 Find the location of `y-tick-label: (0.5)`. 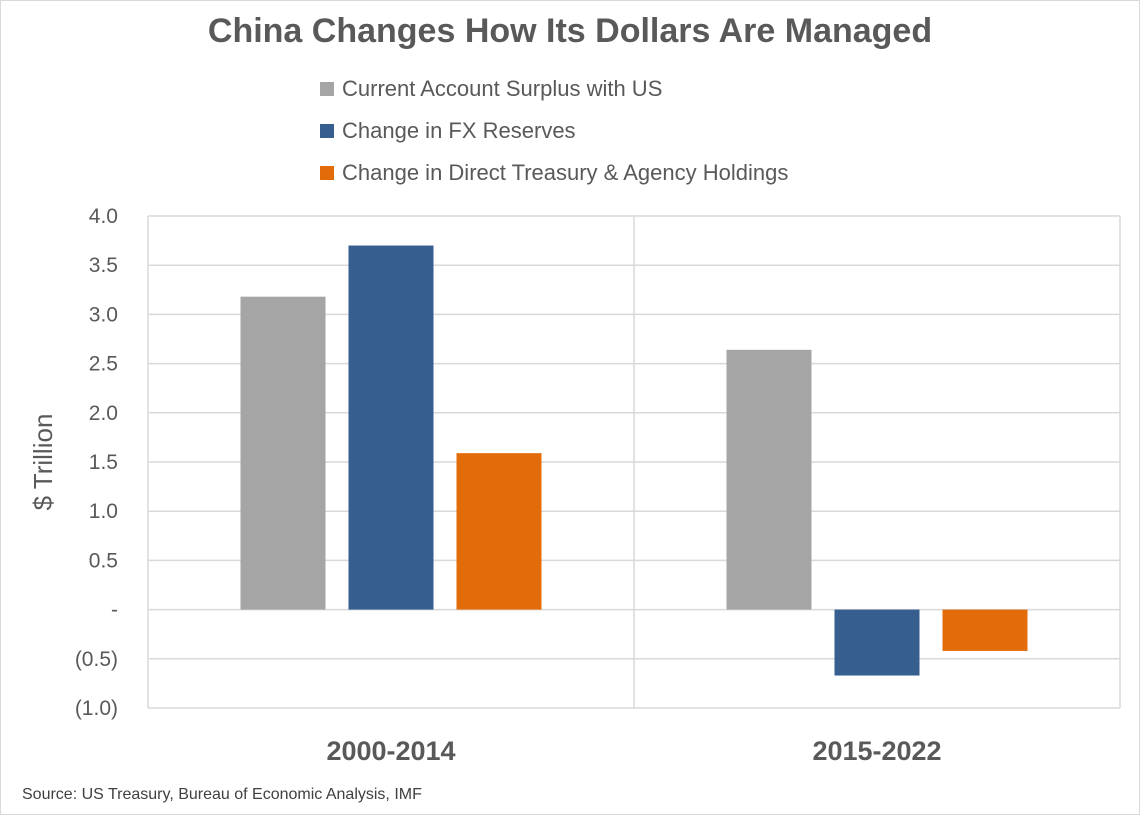

y-tick-label: (0.5) is located at coordinates (96, 659).